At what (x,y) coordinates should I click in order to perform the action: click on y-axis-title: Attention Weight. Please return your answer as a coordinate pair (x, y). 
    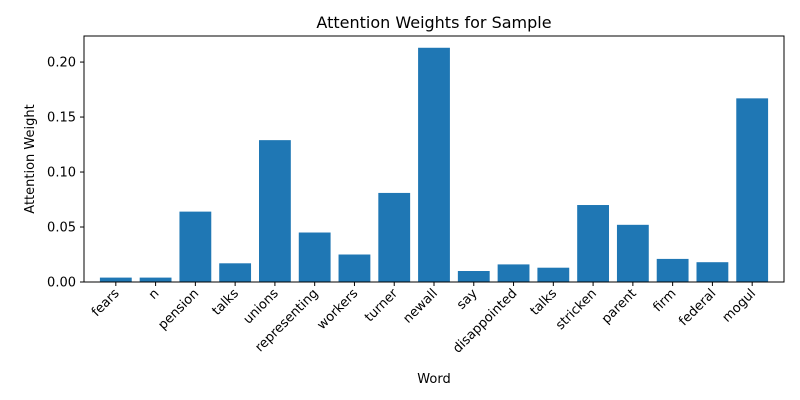
    Looking at the image, I should click on (30, 158).